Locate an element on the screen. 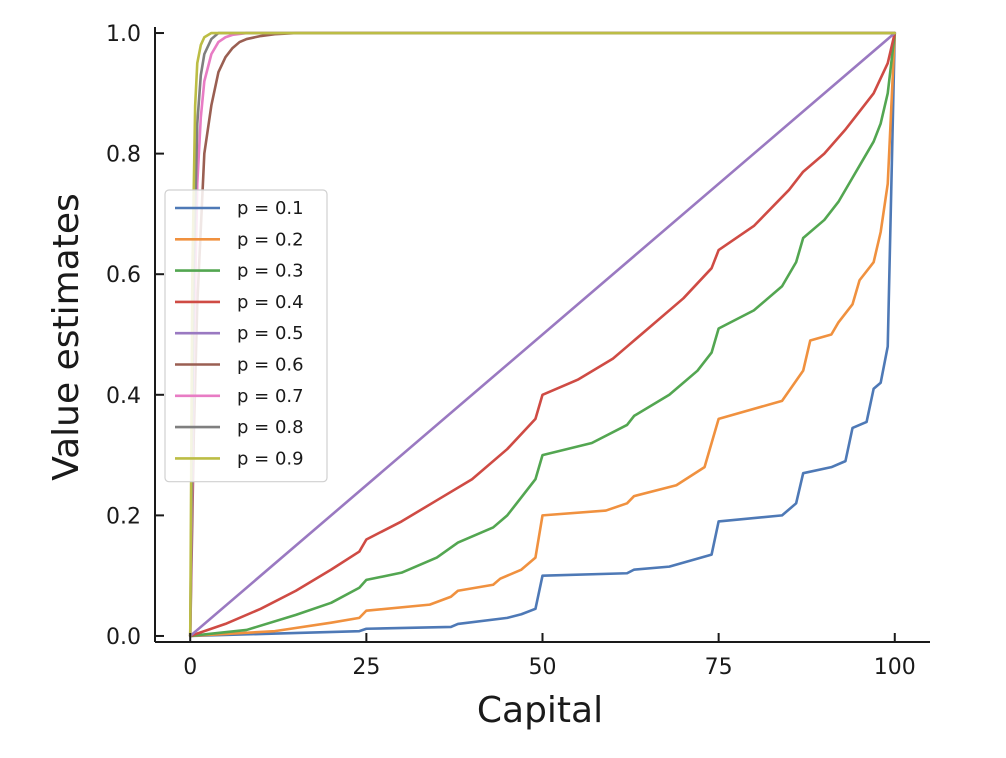 Image resolution: width=1006 pixels, height=758 pixels. y-tick-label: 0.8 is located at coordinates (123, 155).